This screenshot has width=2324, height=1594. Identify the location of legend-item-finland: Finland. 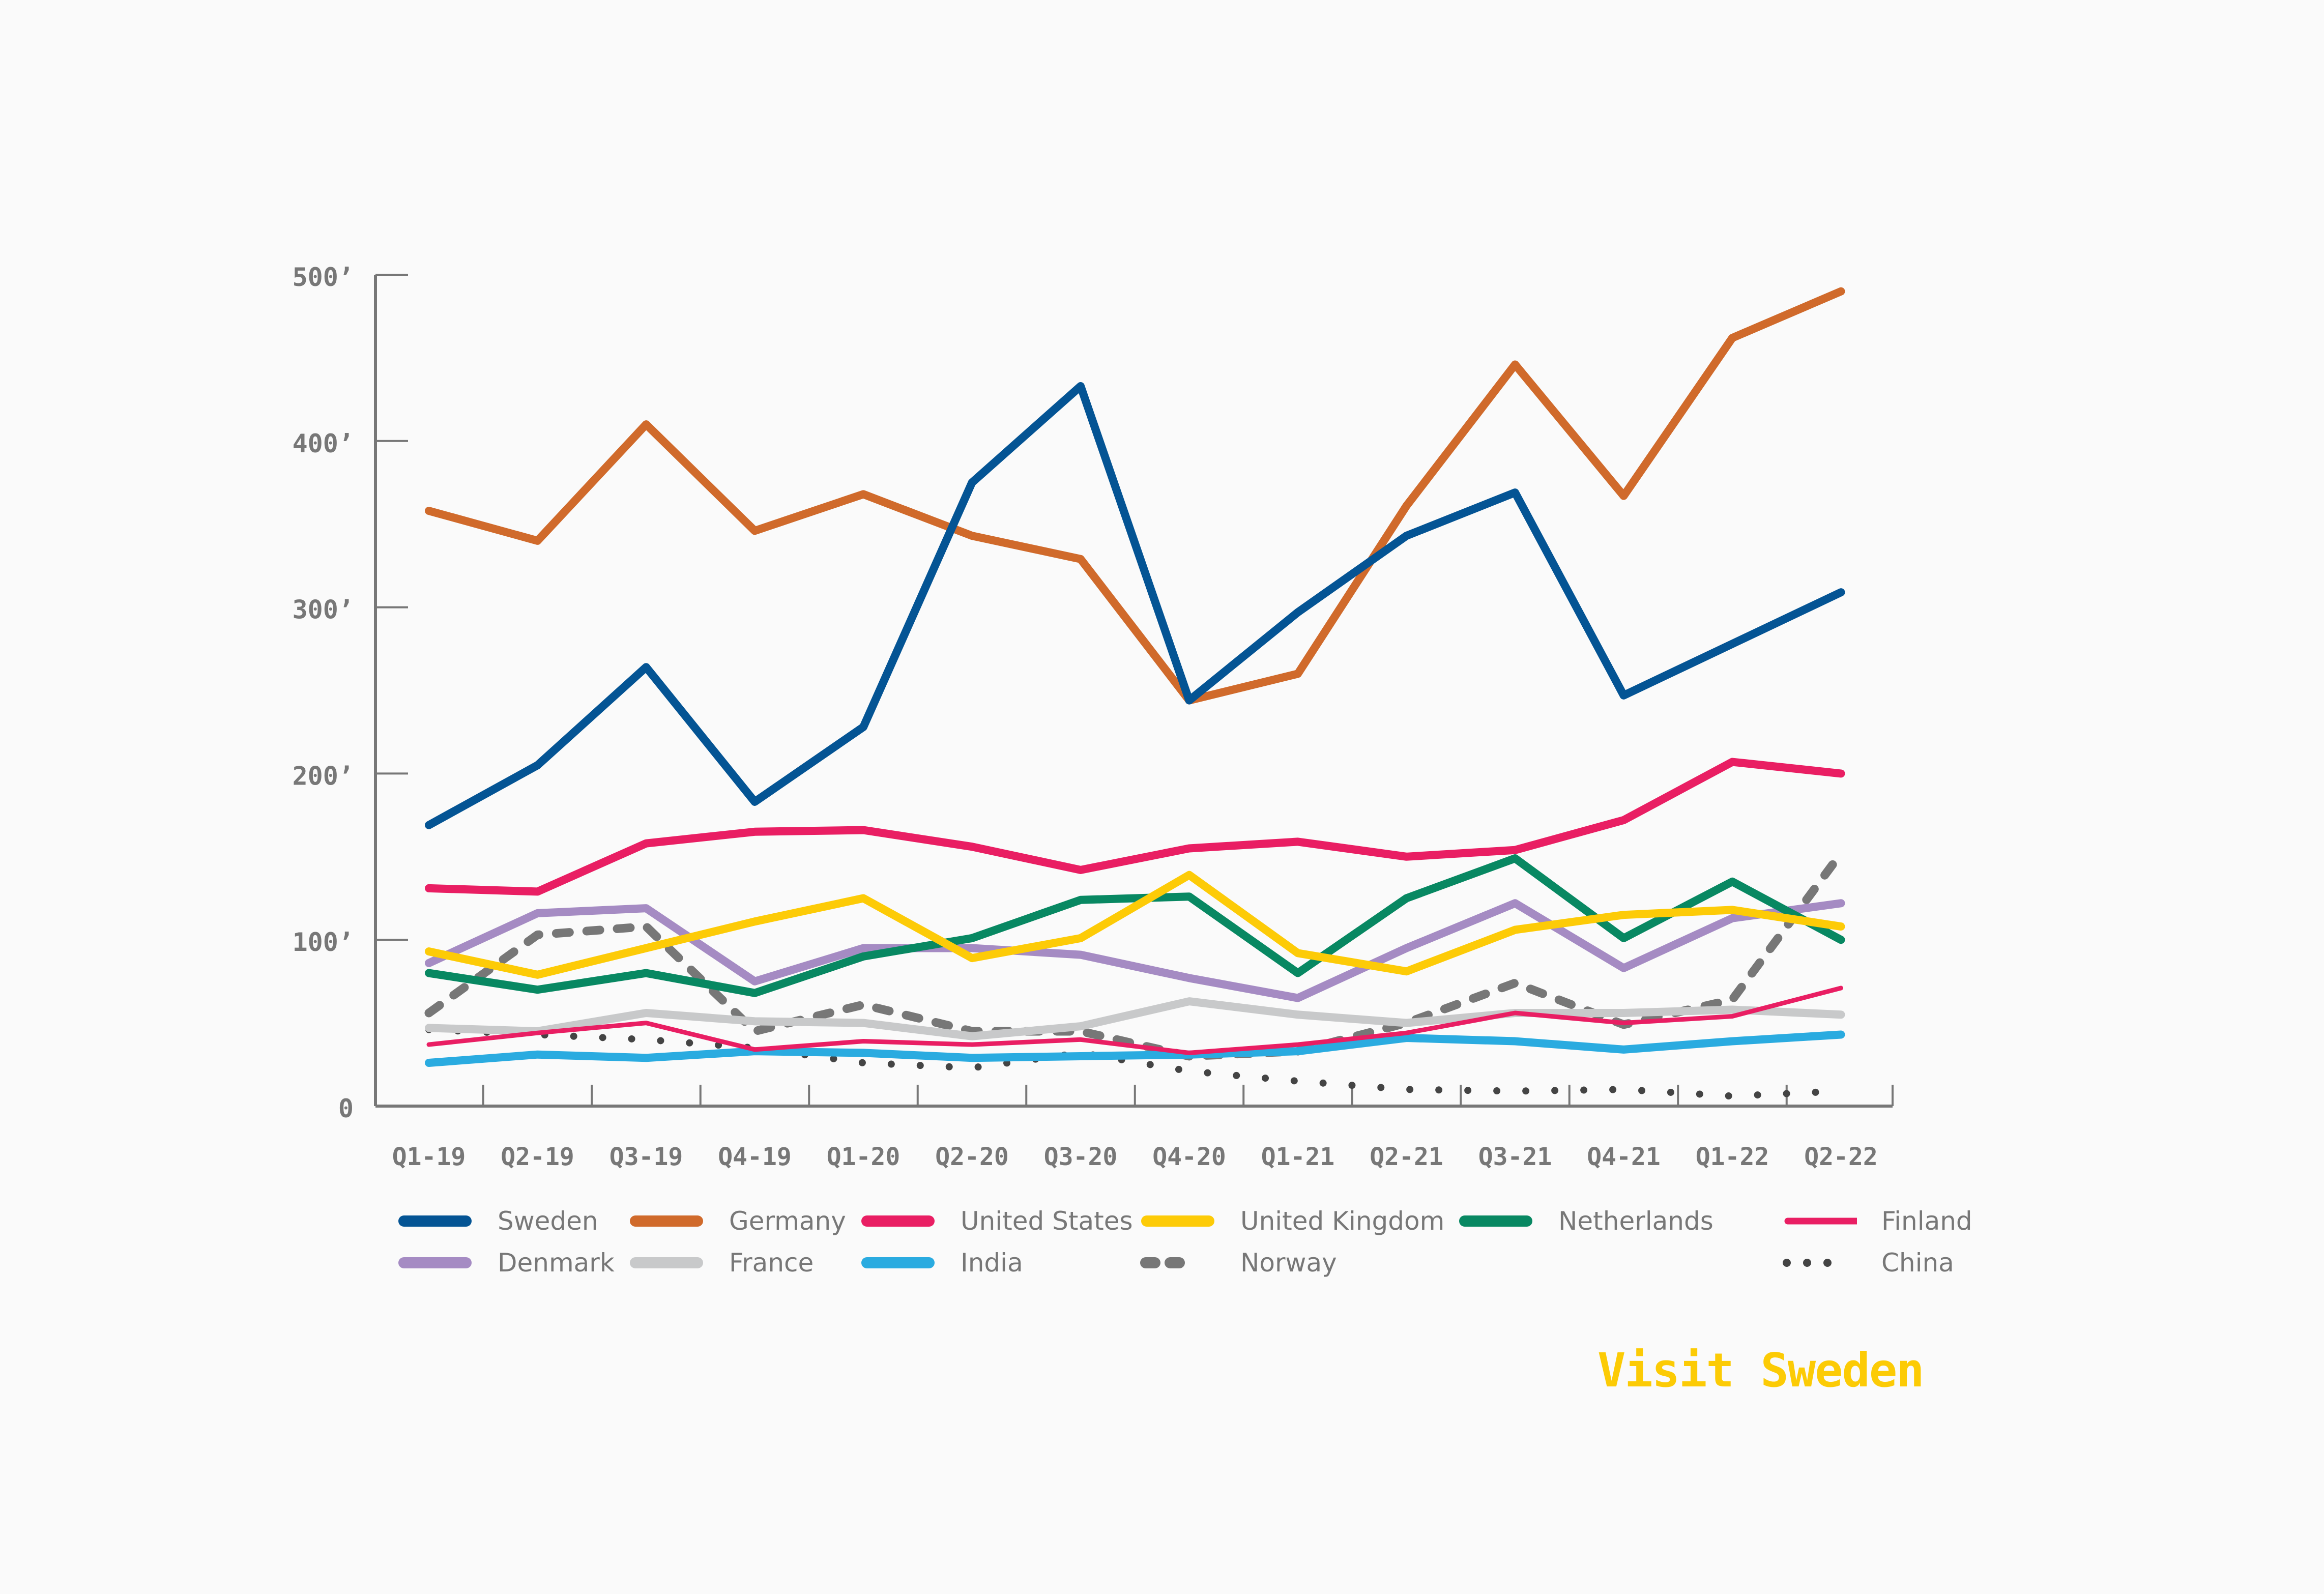
(1876, 1221).